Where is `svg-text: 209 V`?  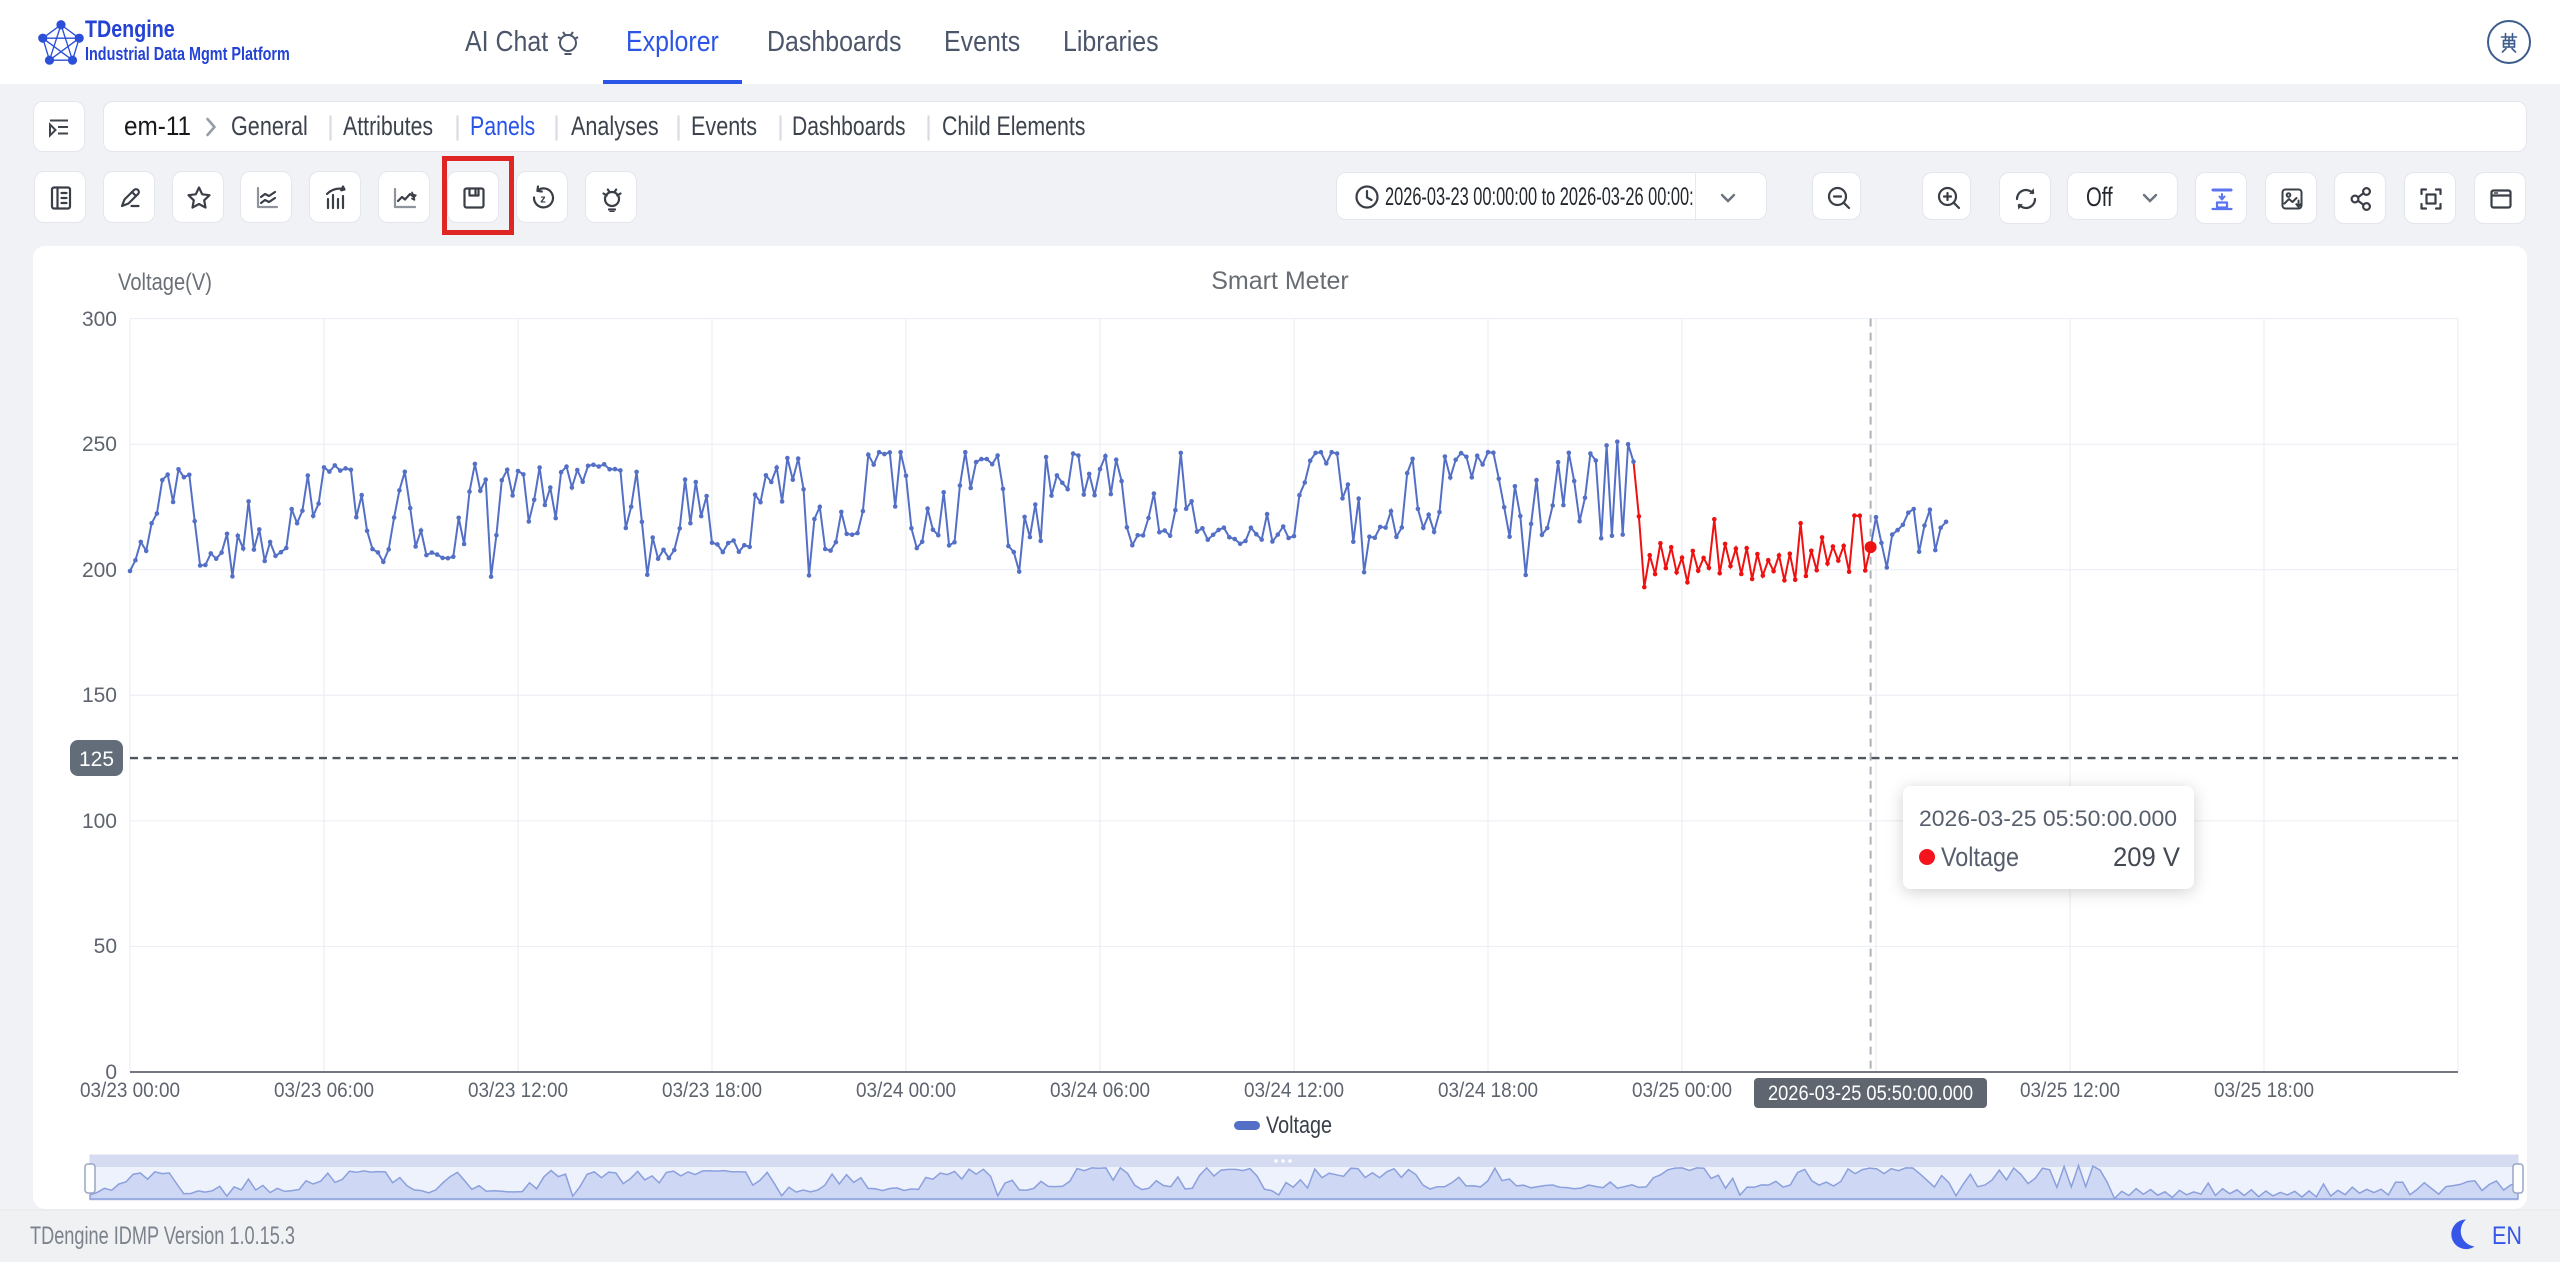 svg-text: 209 V is located at coordinates (2146, 857).